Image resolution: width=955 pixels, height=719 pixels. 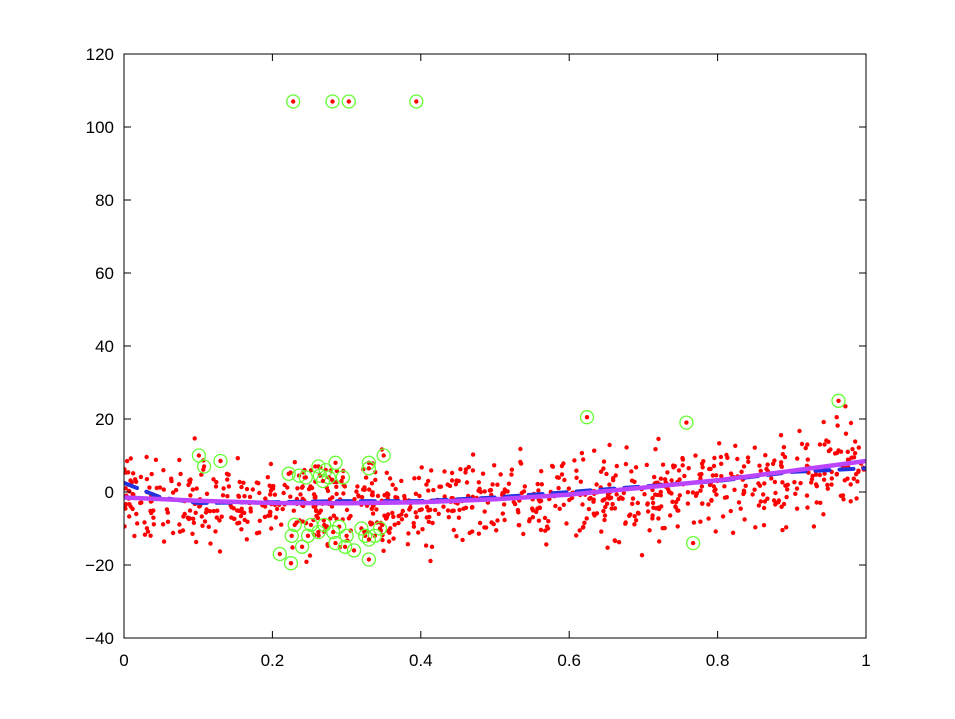 What do you see at coordinates (104, 419) in the screenshot?
I see `y-tick-label: 20` at bounding box center [104, 419].